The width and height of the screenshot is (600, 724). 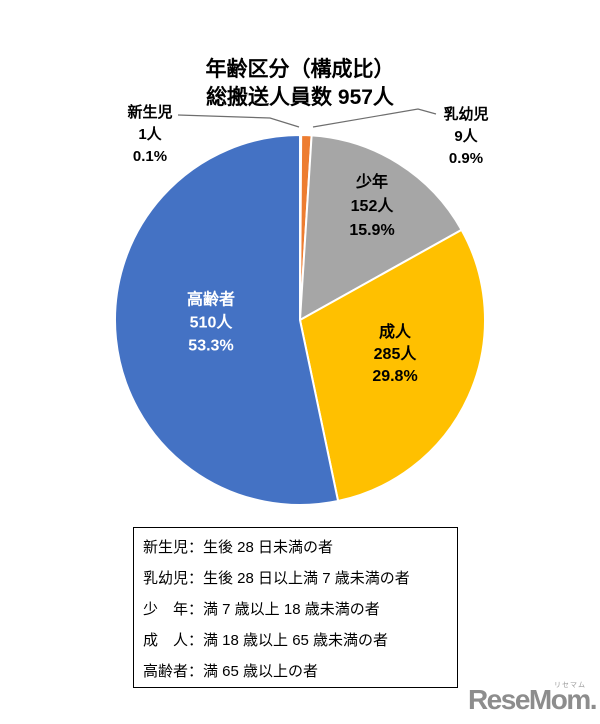 I want to click on slice-count: 285人, so click(x=395, y=354).